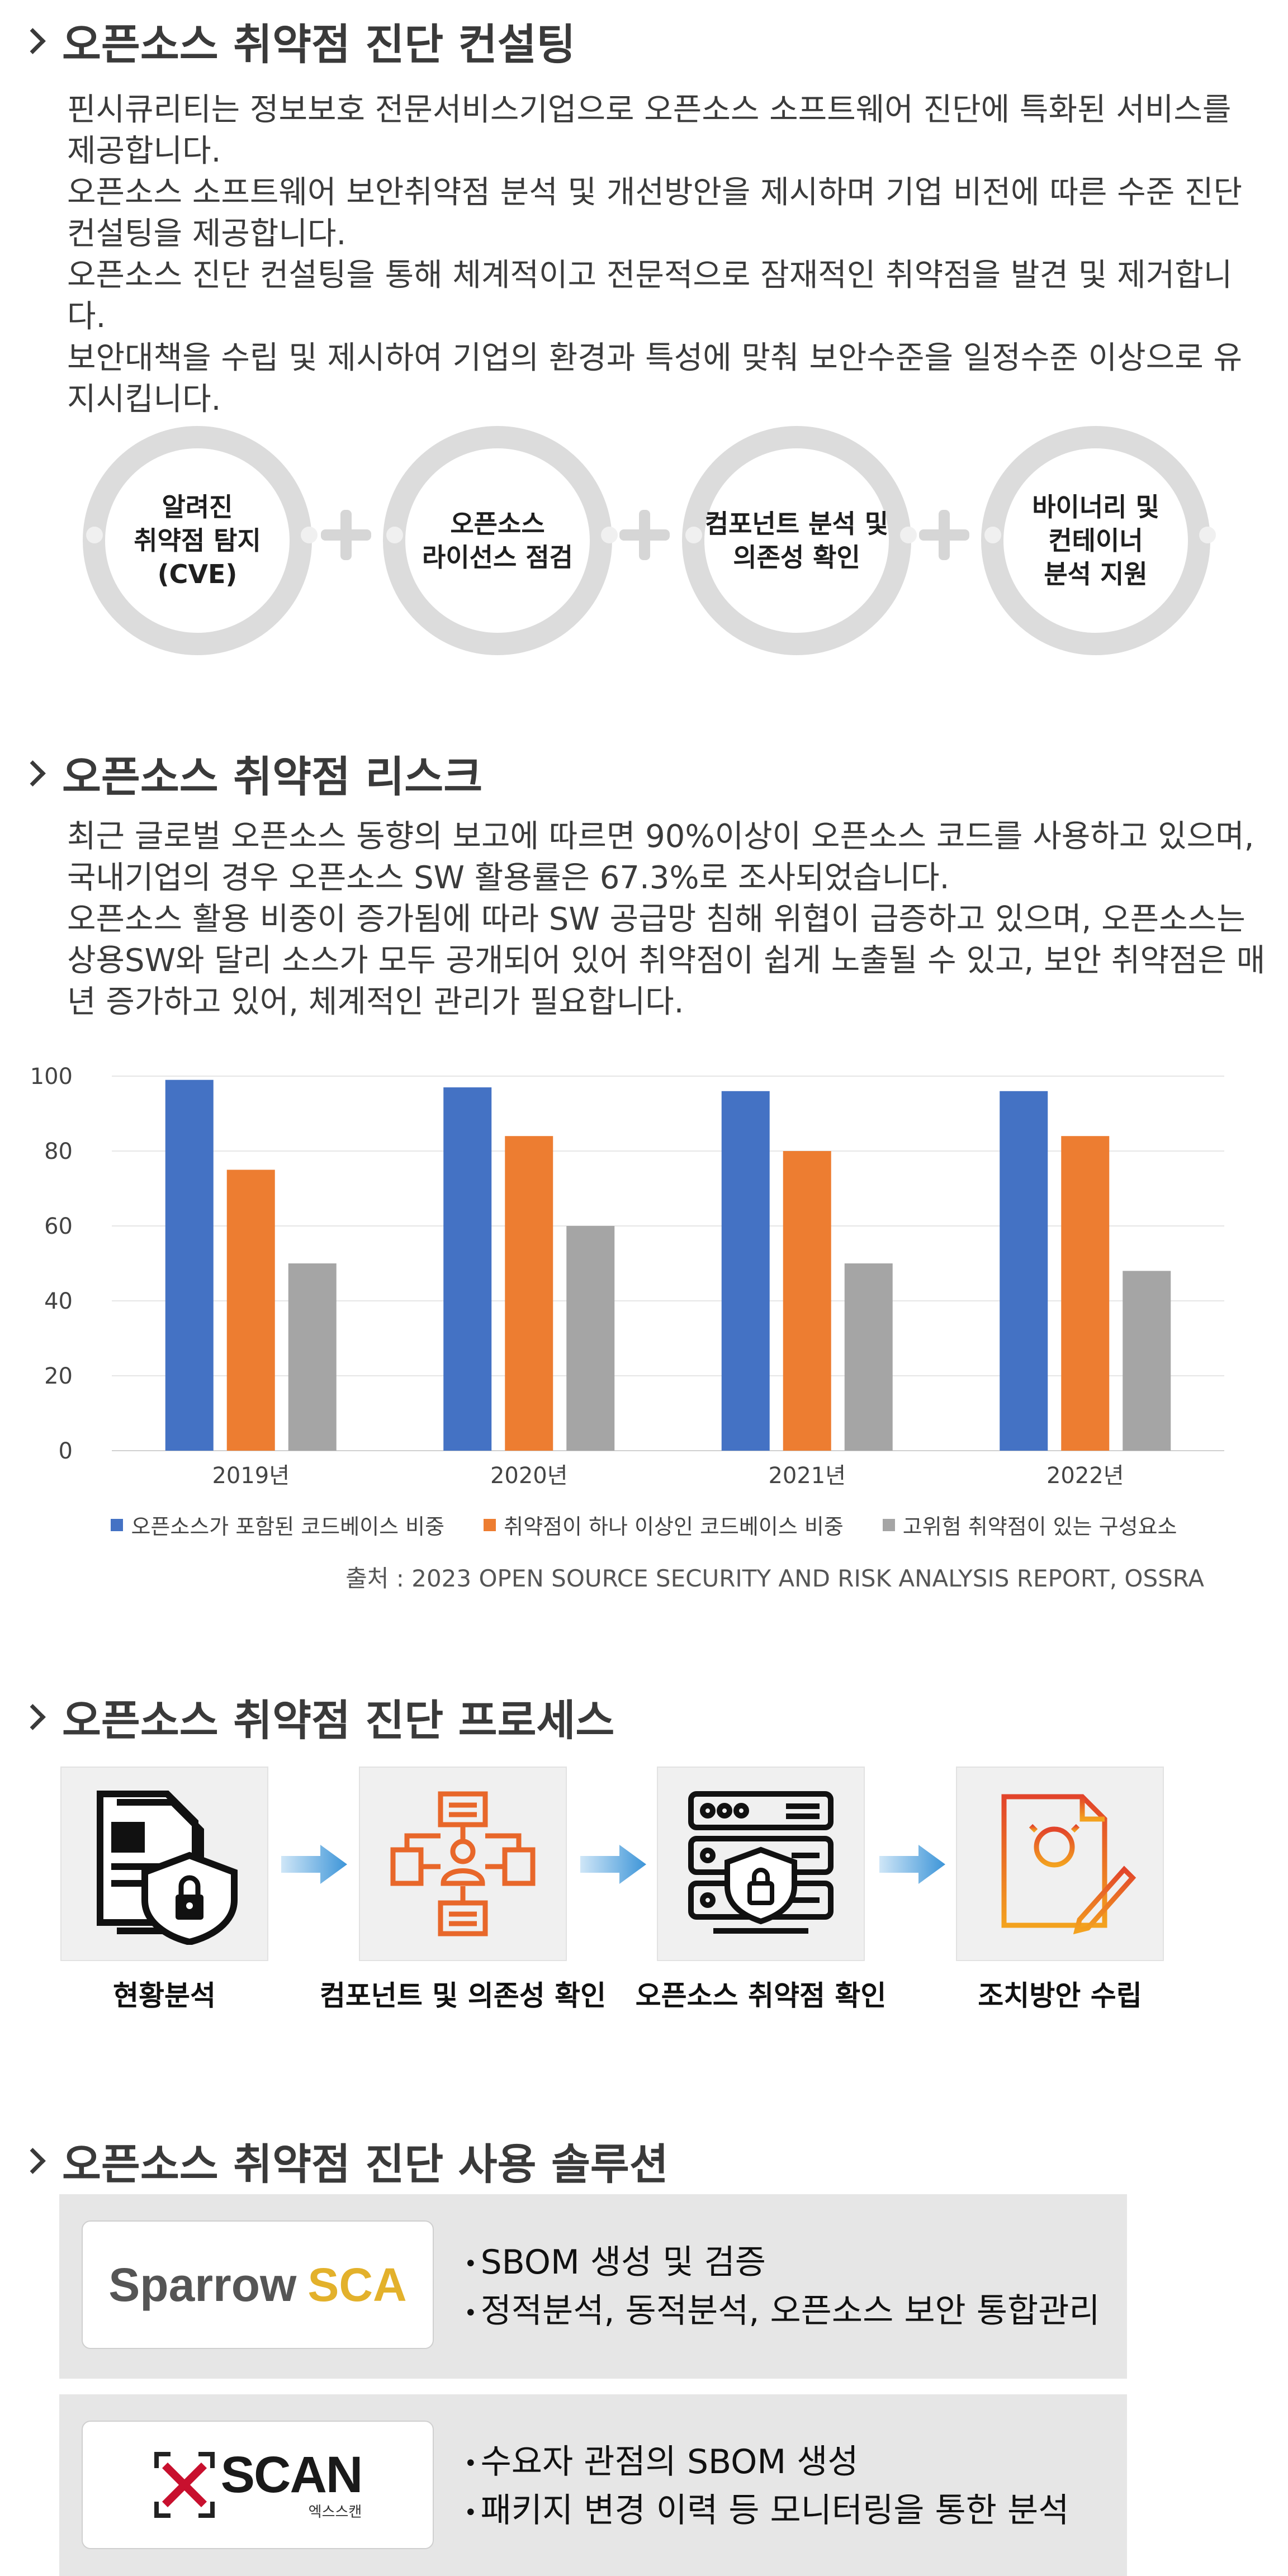 The image size is (1288, 2576). I want to click on x-tick-label: 2019년, so click(251, 1476).